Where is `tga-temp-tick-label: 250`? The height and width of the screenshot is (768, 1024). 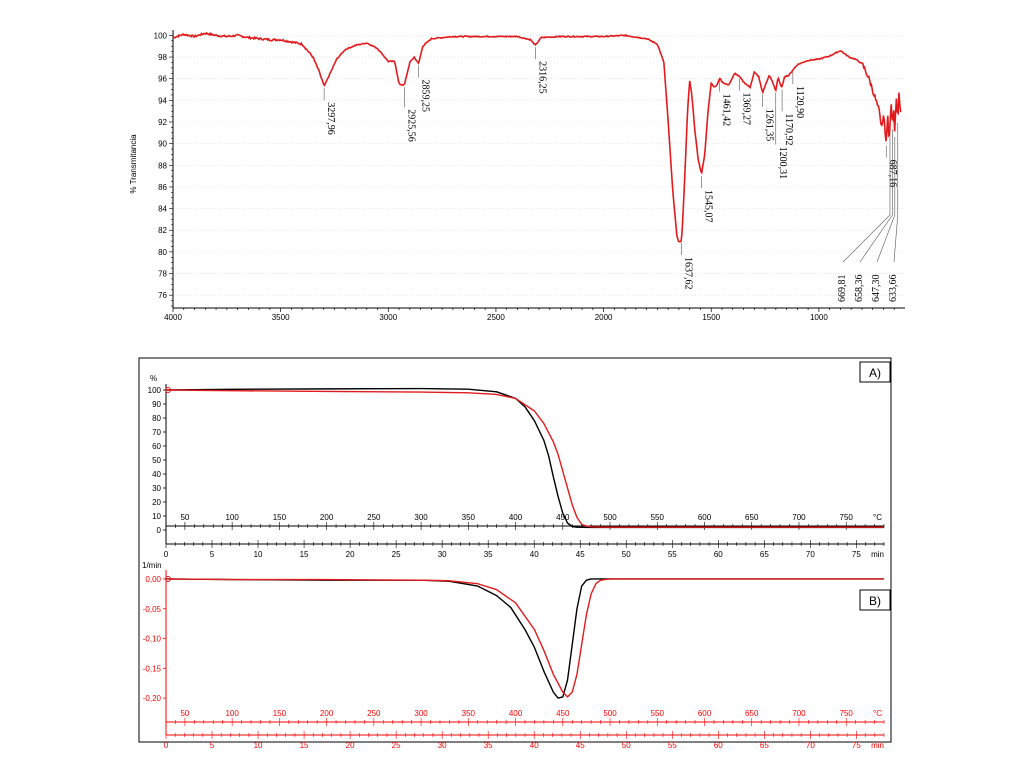
tga-temp-tick-label: 250 is located at coordinates (374, 517).